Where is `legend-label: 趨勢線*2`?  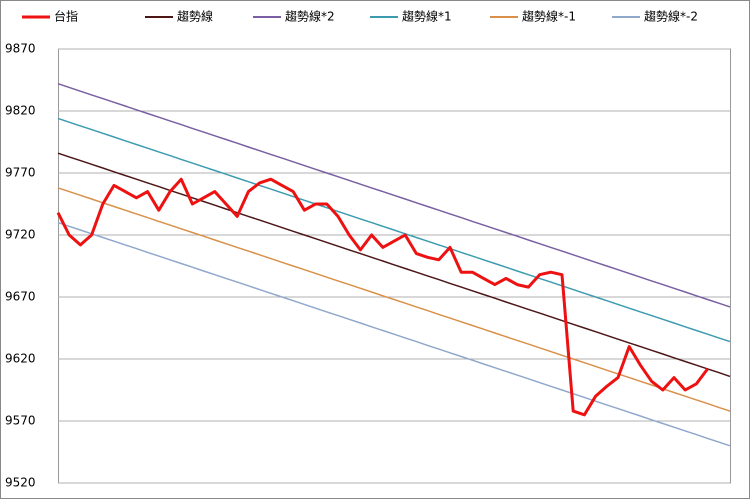 legend-label: 趨勢線*2 is located at coordinates (310, 16).